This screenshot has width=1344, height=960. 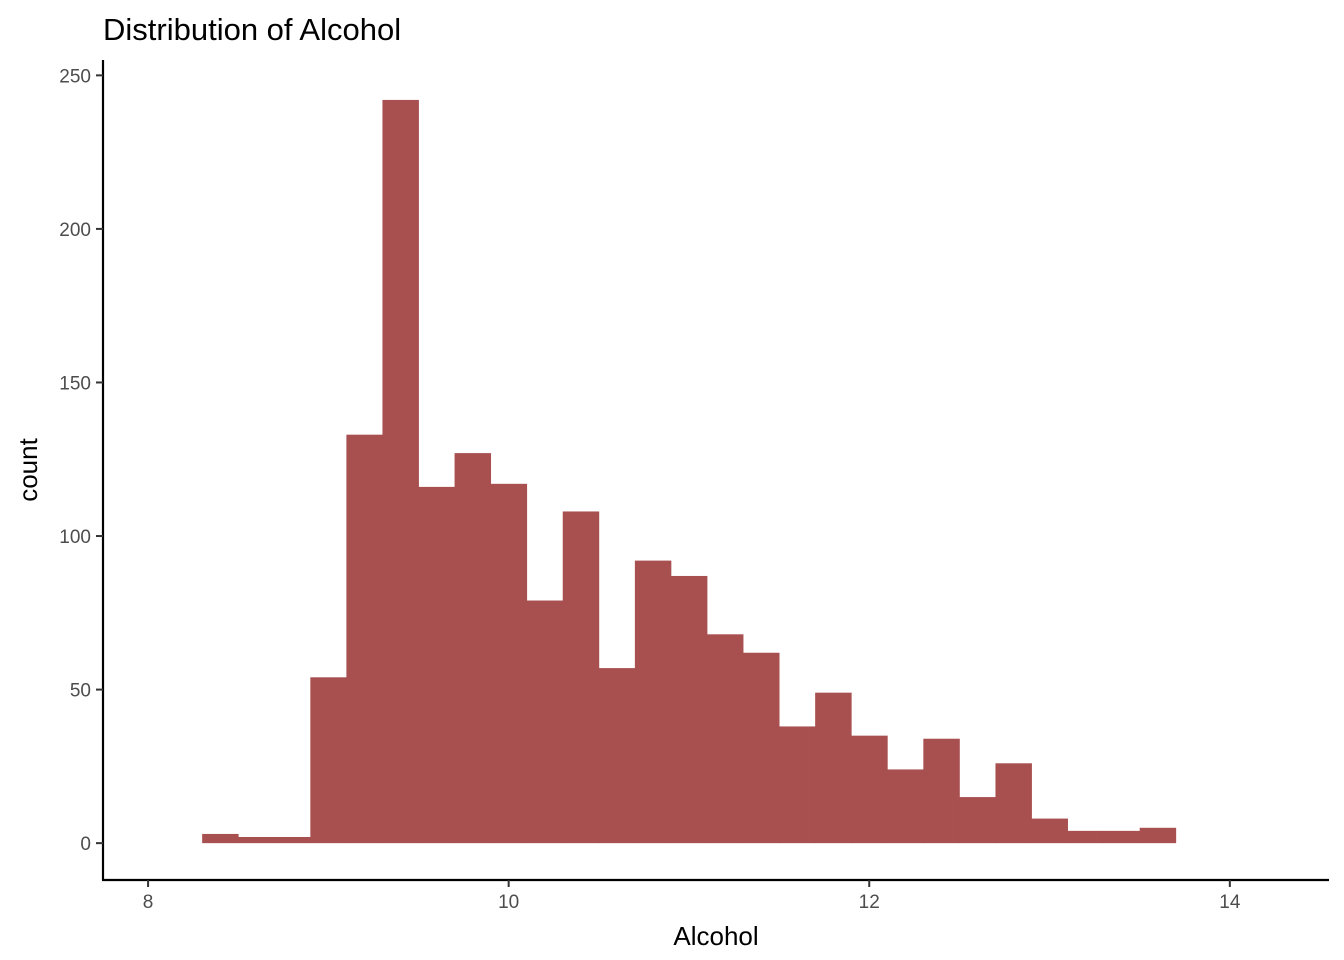 What do you see at coordinates (75, 383) in the screenshot?
I see `y-tick-label: 150` at bounding box center [75, 383].